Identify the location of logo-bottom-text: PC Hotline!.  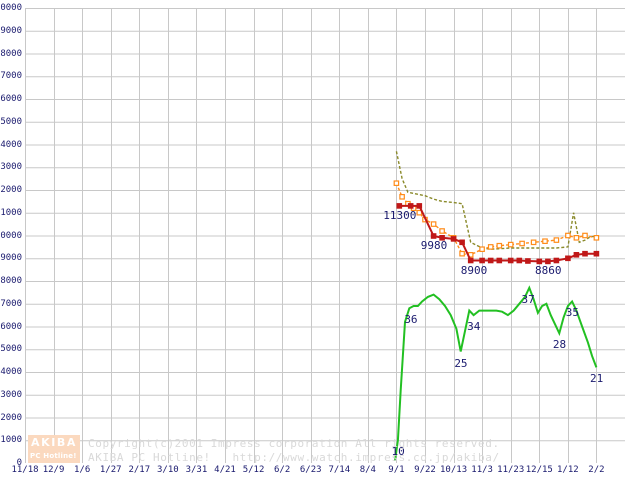
(53, 456).